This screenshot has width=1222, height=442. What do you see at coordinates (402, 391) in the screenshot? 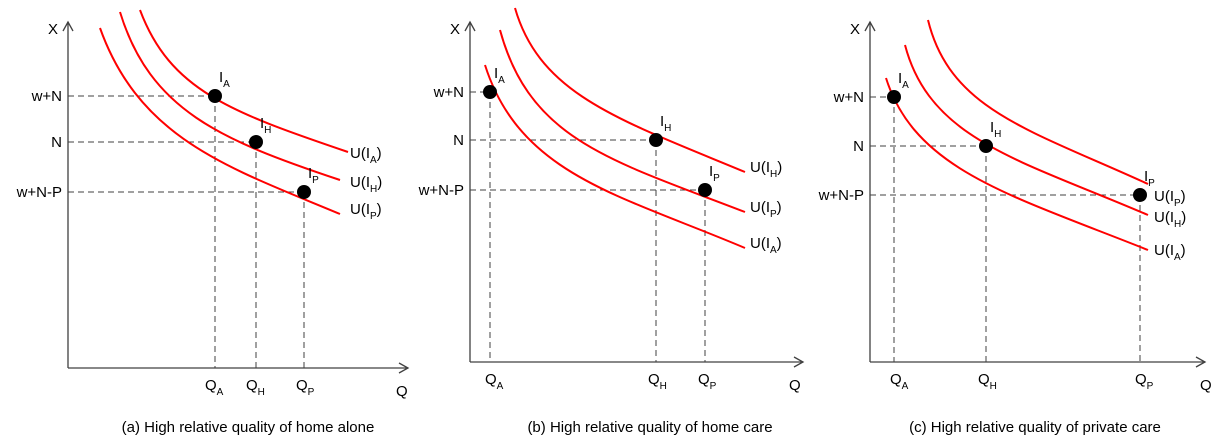
I see `x-axis-label: Q` at bounding box center [402, 391].